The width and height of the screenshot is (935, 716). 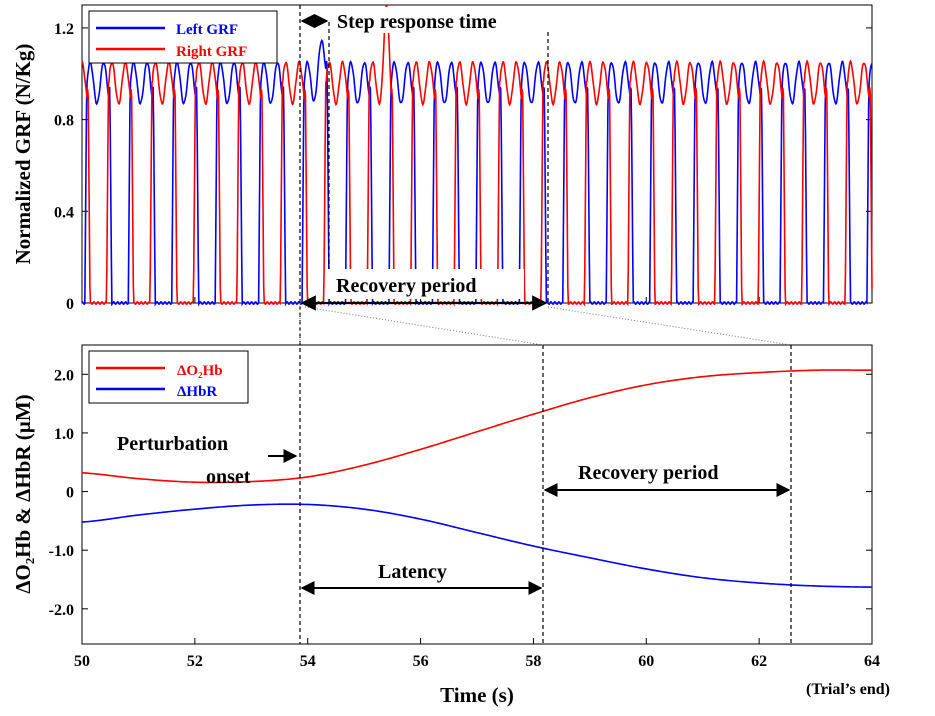 I want to click on hbr-line, so click(x=477, y=545).